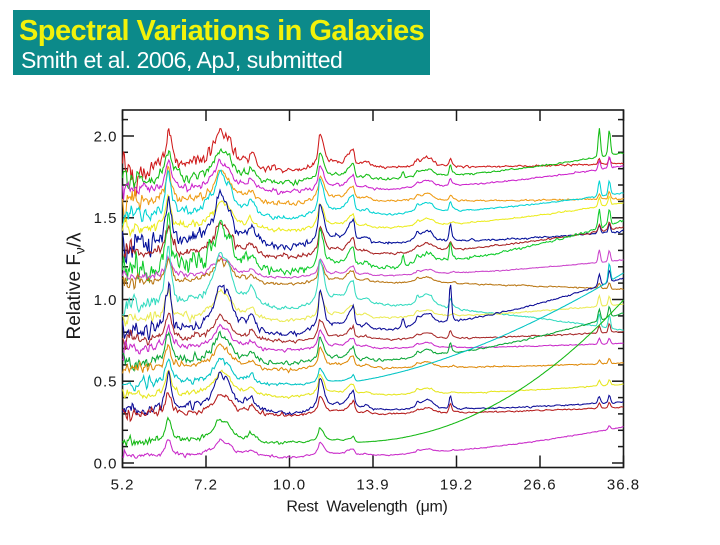 This screenshot has height=545, width=720. What do you see at coordinates (106, 218) in the screenshot?
I see `svg-text: 1.5` at bounding box center [106, 218].